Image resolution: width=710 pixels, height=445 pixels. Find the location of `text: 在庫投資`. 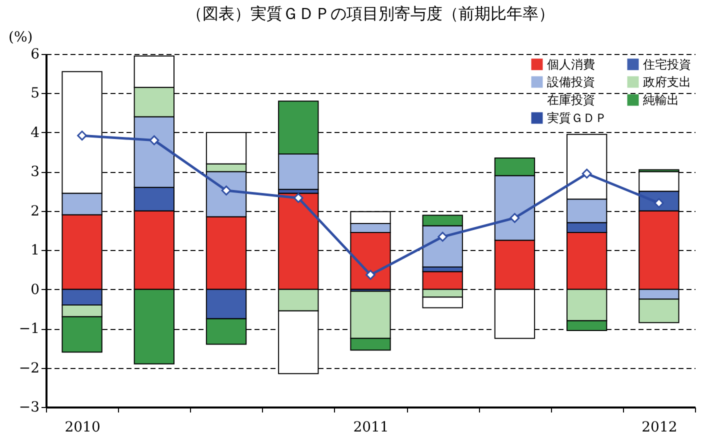

text: 在庫投資 is located at coordinates (571, 100).